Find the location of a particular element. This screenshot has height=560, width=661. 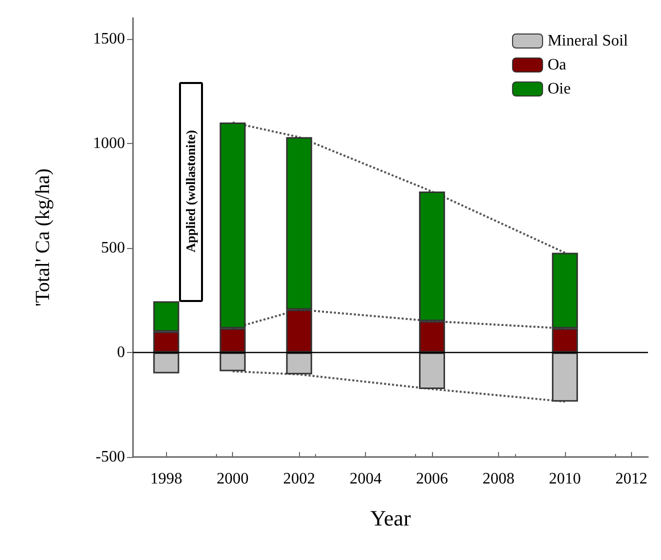

x-tick-label: 2004 is located at coordinates (366, 479).